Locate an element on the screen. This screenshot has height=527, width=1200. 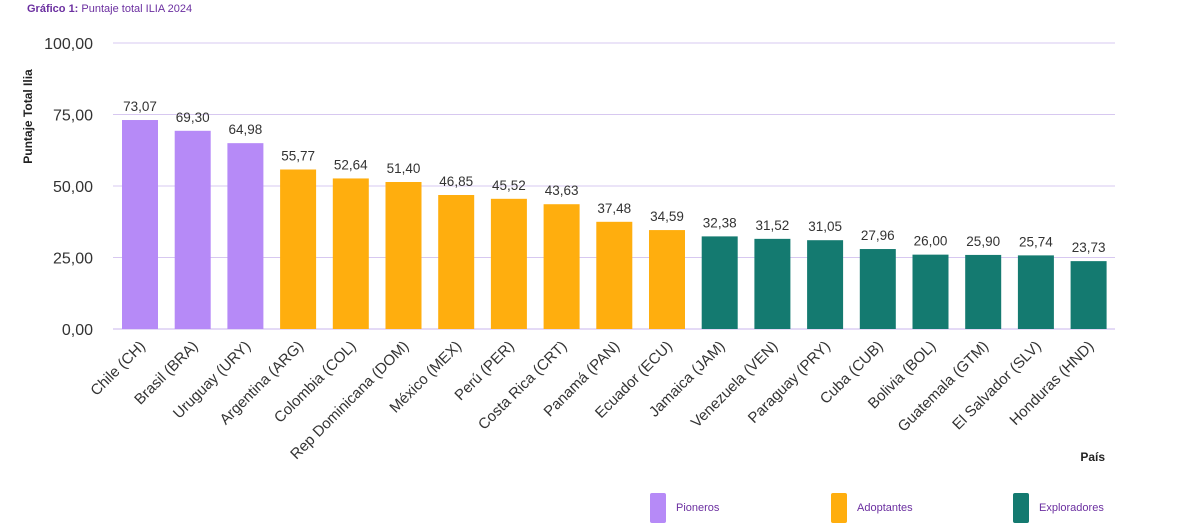
caption-prefix: Gráfico 1: is located at coordinates (53, 9).